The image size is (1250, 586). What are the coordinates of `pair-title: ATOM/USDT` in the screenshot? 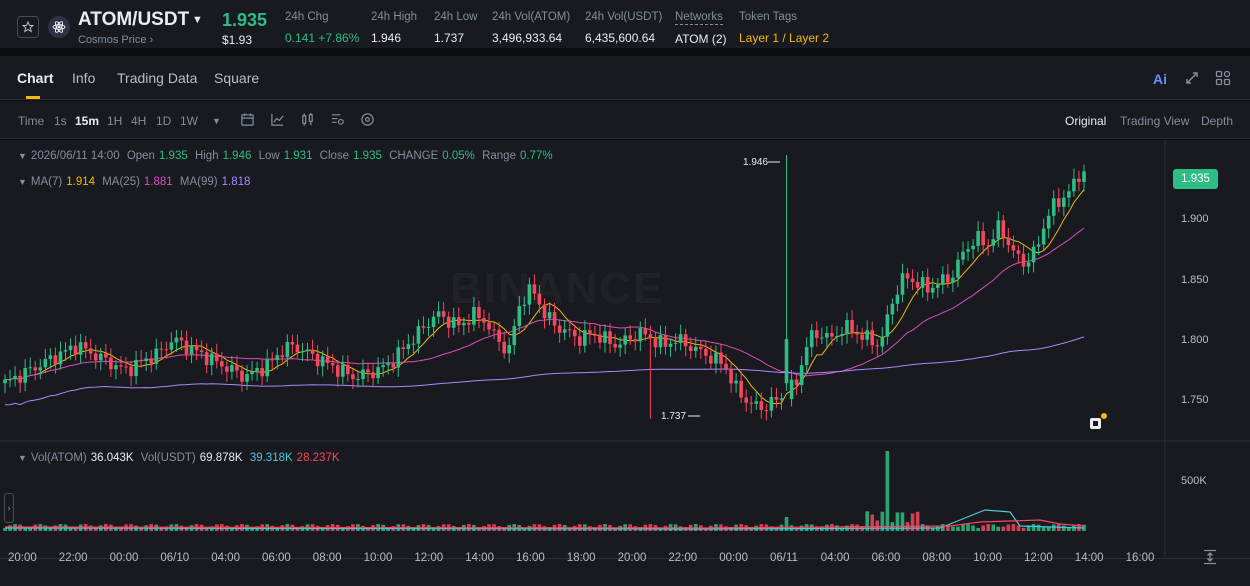 It's located at (134, 19).